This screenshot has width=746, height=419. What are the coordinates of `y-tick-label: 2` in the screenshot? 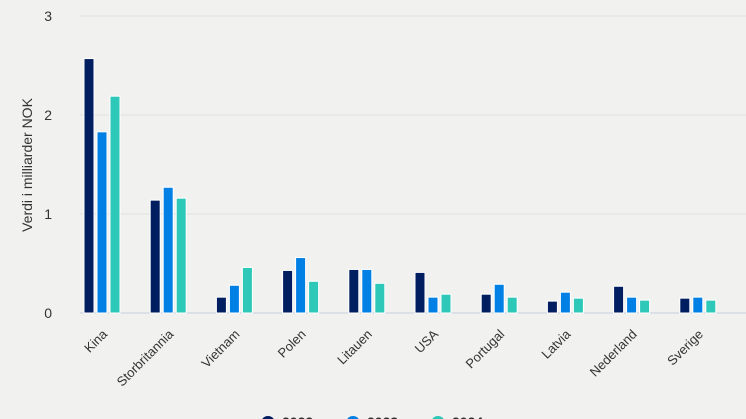 It's located at (48, 115).